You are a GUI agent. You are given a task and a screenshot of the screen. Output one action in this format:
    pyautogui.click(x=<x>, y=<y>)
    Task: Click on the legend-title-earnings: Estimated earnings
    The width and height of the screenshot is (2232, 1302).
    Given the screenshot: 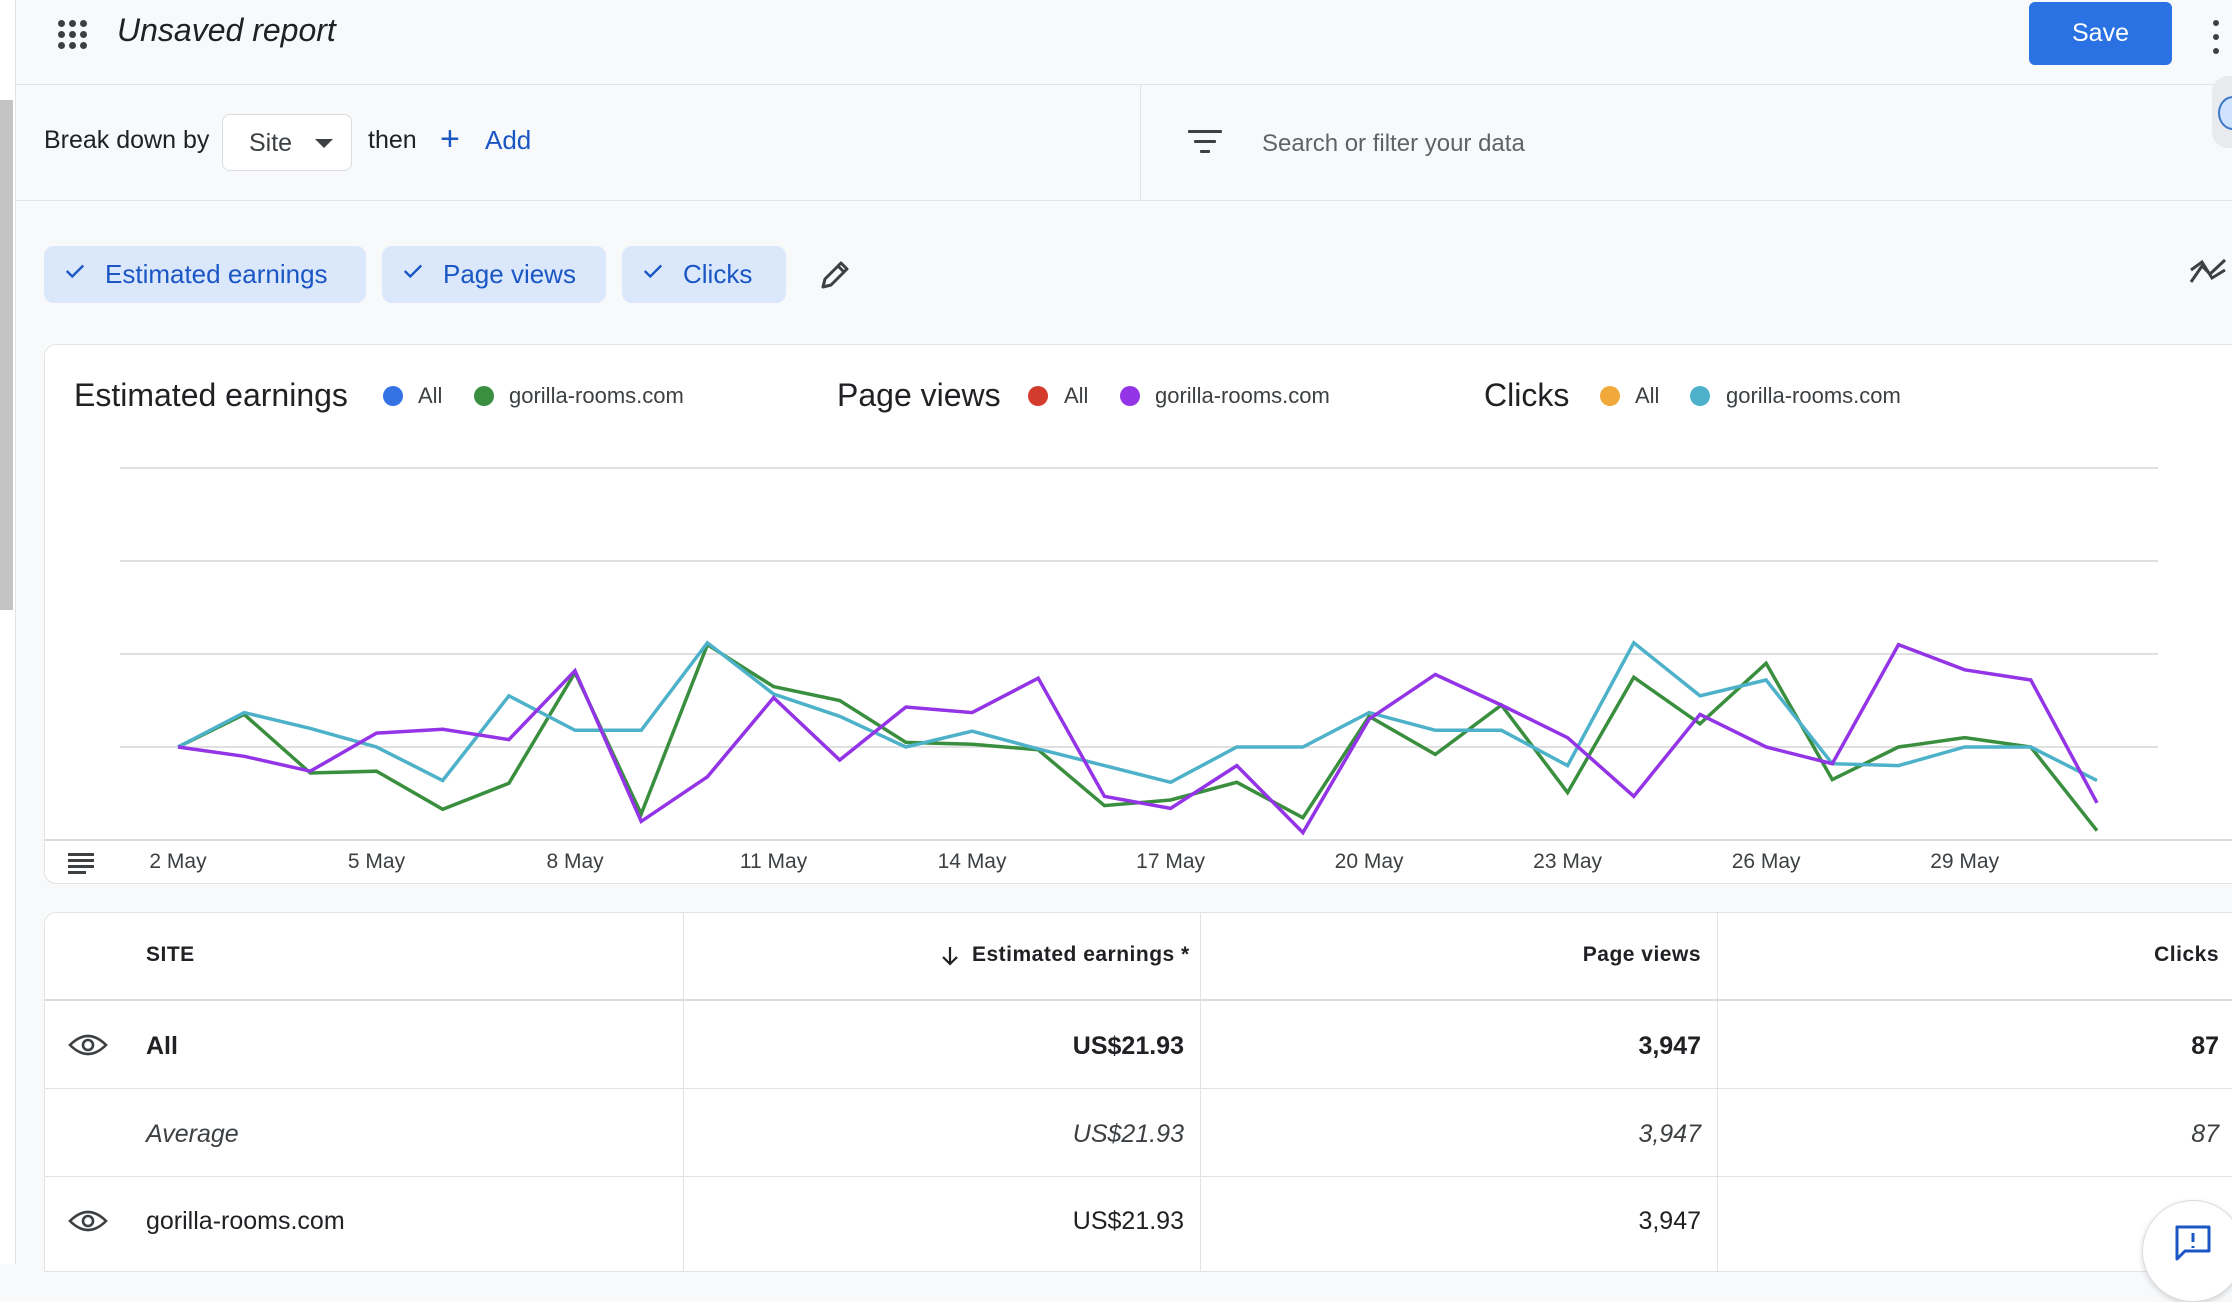 What is the action you would take?
    pyautogui.click(x=211, y=395)
    